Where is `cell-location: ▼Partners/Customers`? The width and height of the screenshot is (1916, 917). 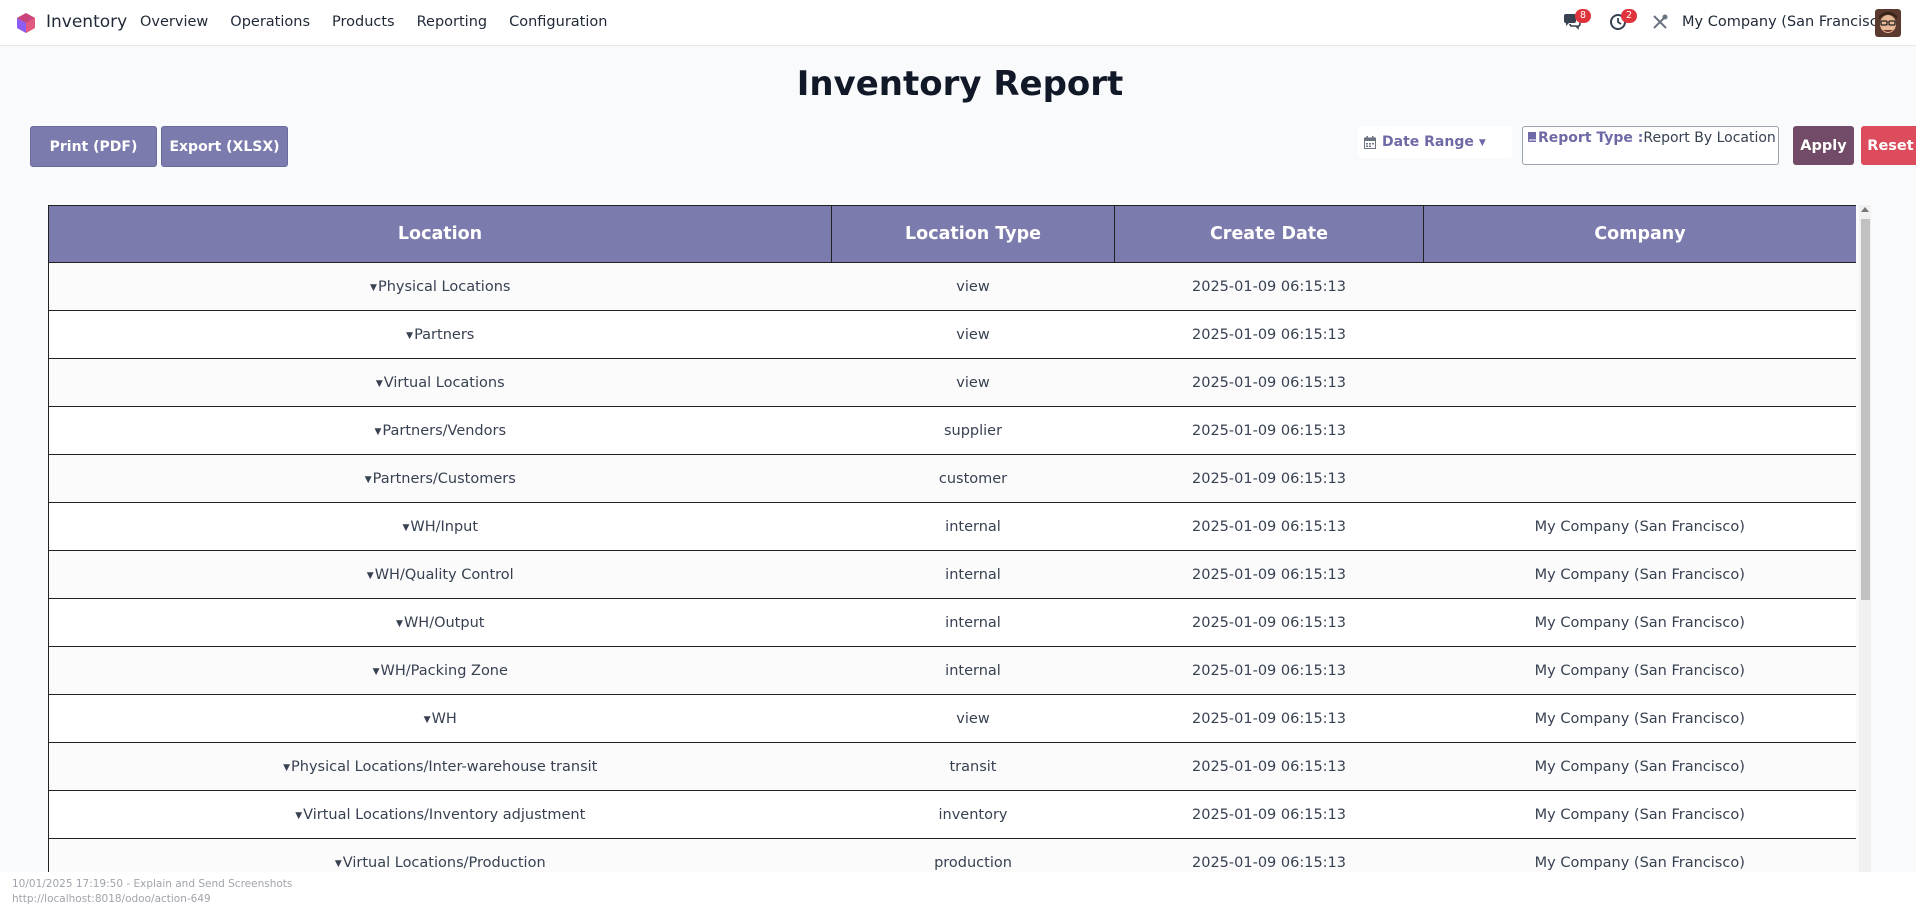
cell-location: ▼Partners/Customers is located at coordinates (440, 478).